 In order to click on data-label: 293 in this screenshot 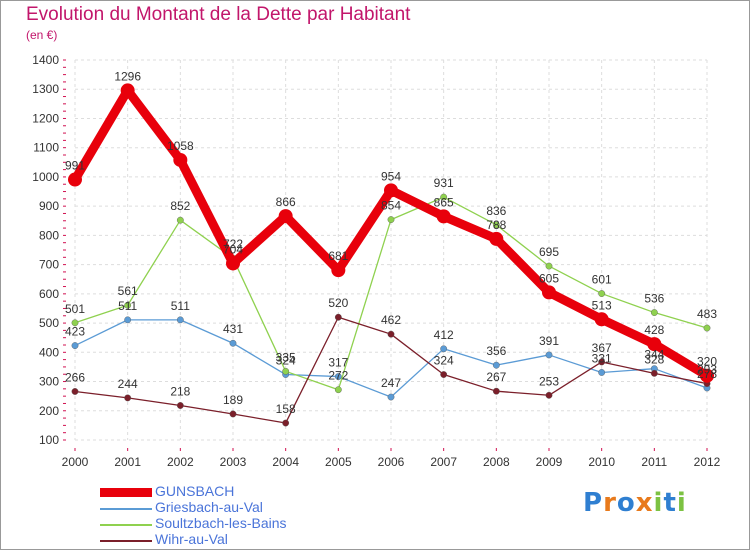, I will do `click(707, 370)`.